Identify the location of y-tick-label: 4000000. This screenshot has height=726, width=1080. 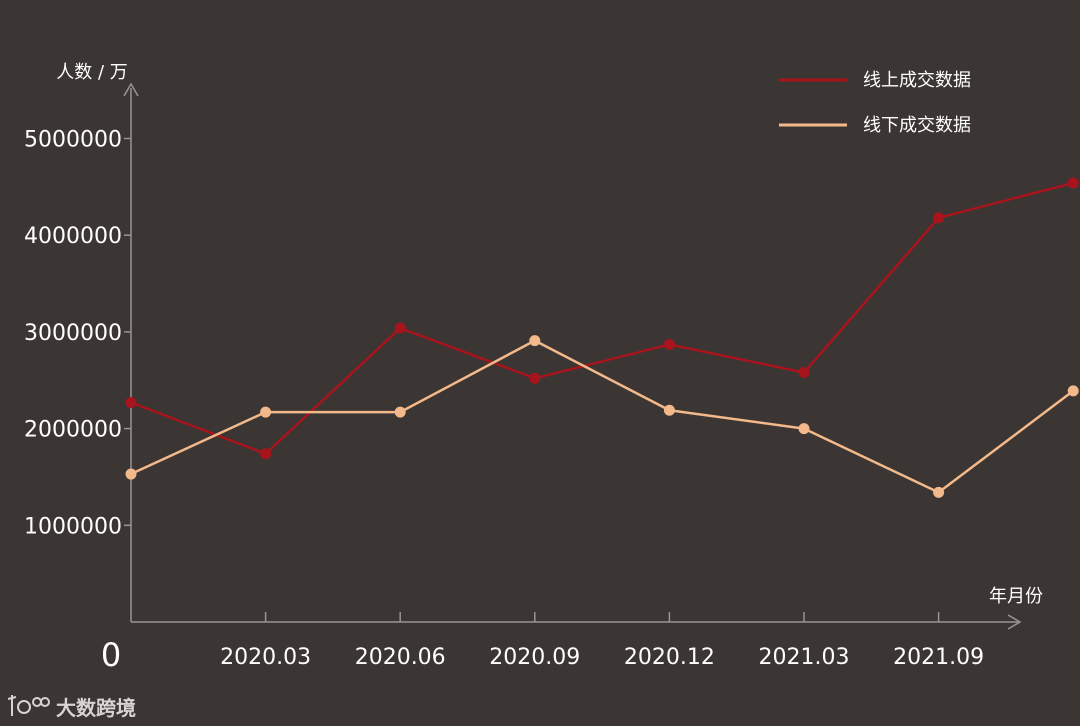
(73, 236).